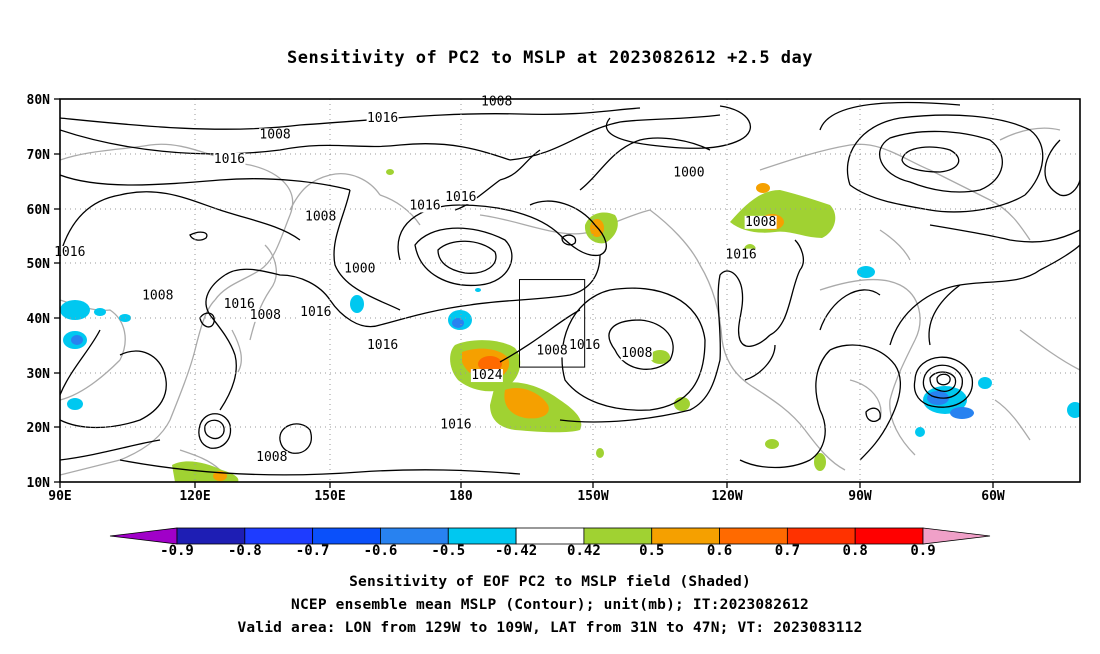 The height and width of the screenshot is (654, 1100). I want to click on lat-label: 10N, so click(39, 483).